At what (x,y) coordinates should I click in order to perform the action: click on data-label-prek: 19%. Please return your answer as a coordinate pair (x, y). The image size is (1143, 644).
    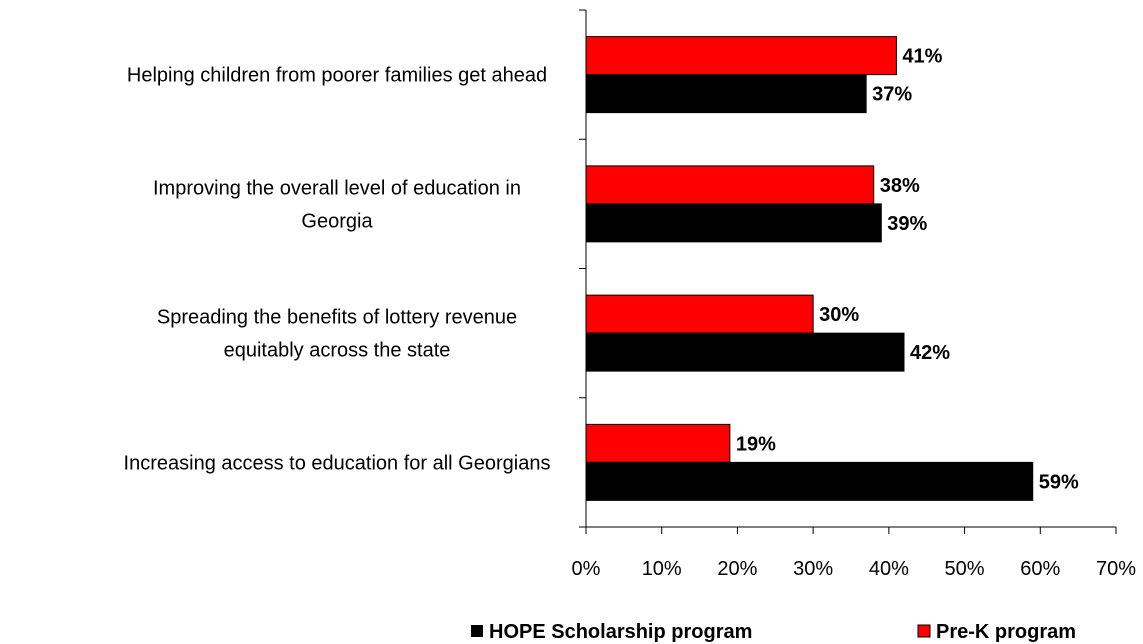
    Looking at the image, I should click on (756, 444).